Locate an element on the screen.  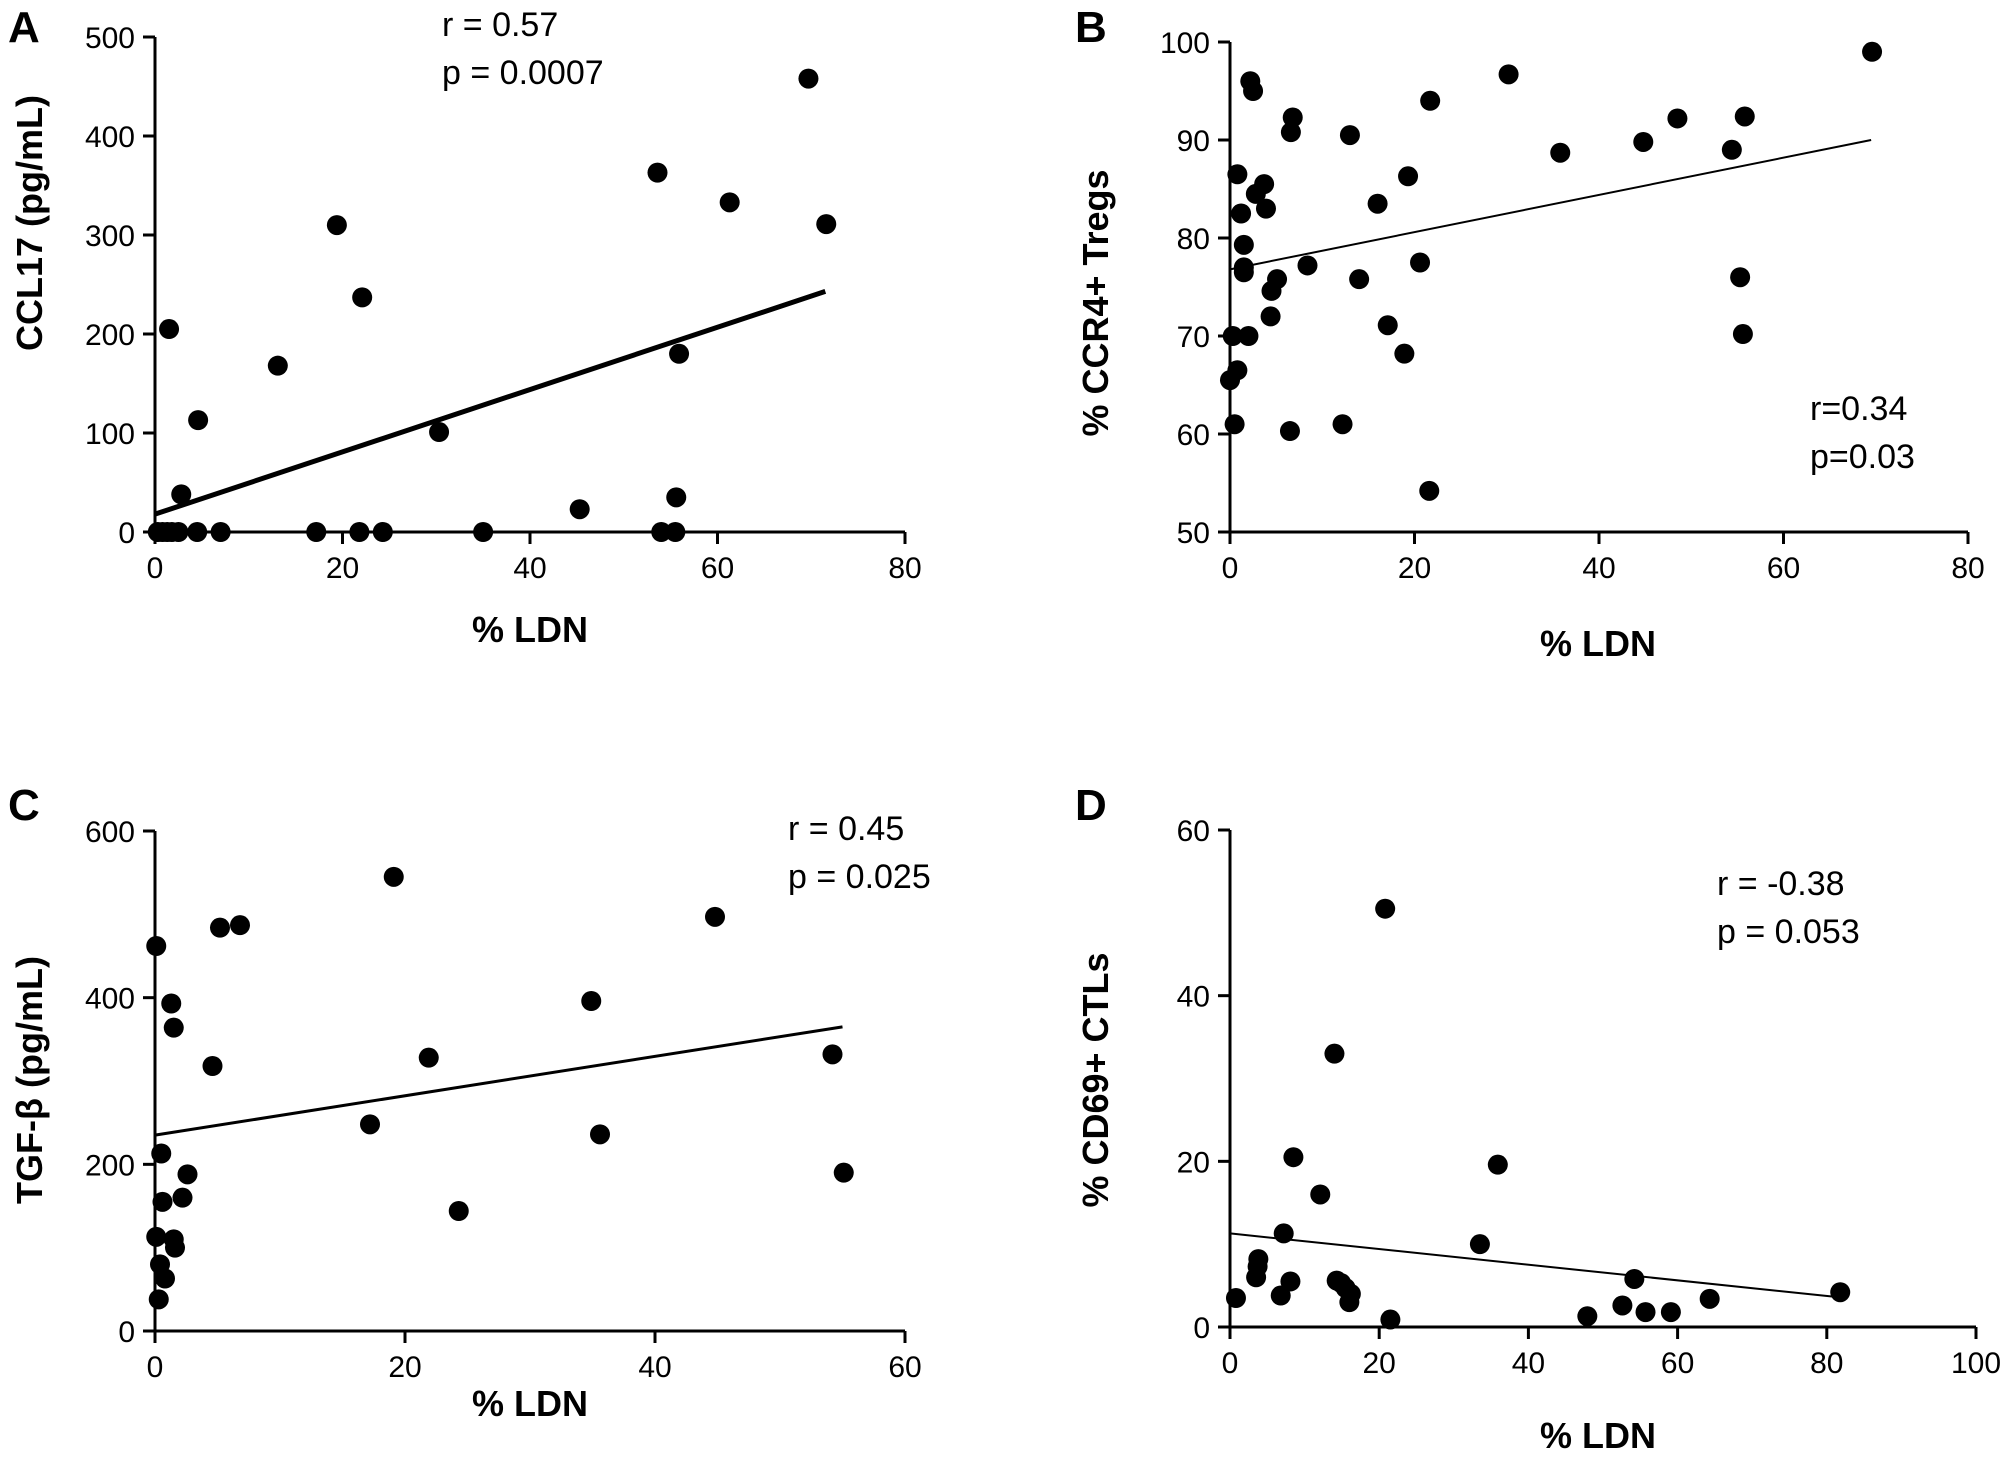
y-tick-label-a: 500 is located at coordinates (110, 38).